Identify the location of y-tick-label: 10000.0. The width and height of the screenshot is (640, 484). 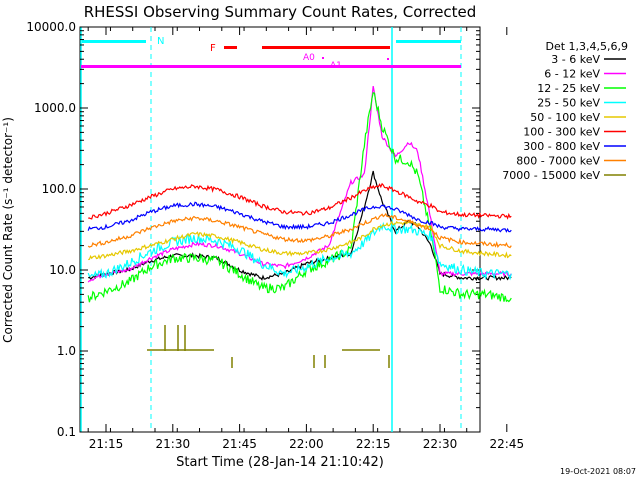
(51, 27).